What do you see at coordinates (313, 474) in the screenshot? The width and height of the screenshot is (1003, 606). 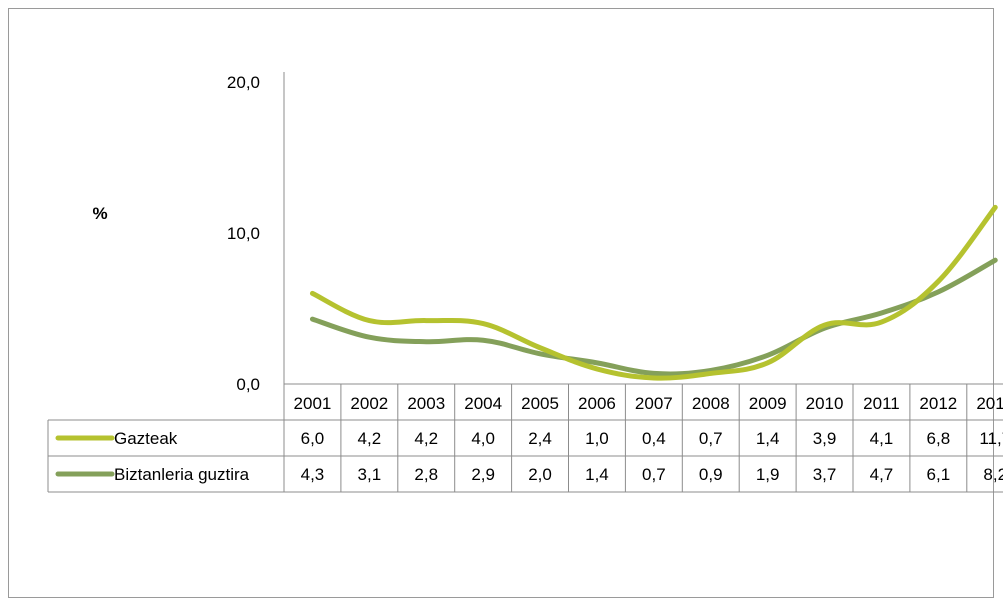 I see `data-label: 4,3` at bounding box center [313, 474].